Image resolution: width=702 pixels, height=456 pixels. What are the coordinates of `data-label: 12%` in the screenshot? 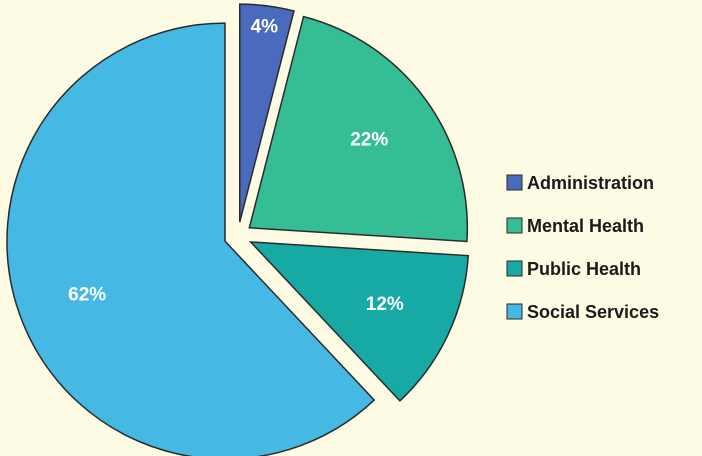 It's located at (385, 304).